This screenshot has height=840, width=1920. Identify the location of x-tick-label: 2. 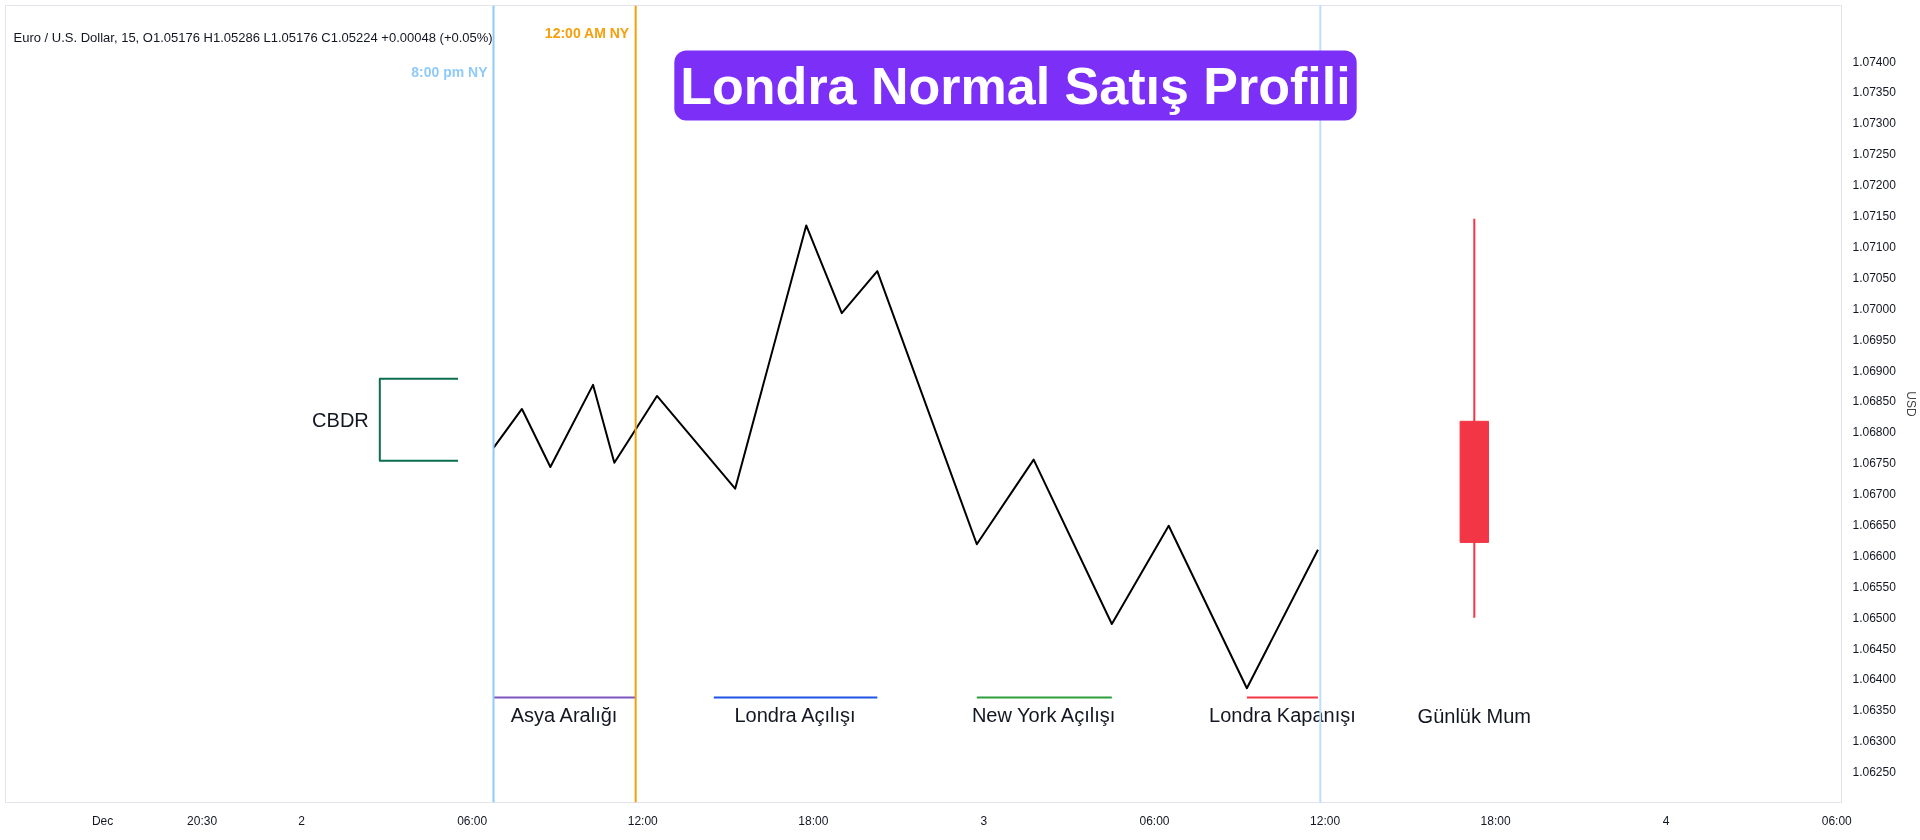
(302, 820).